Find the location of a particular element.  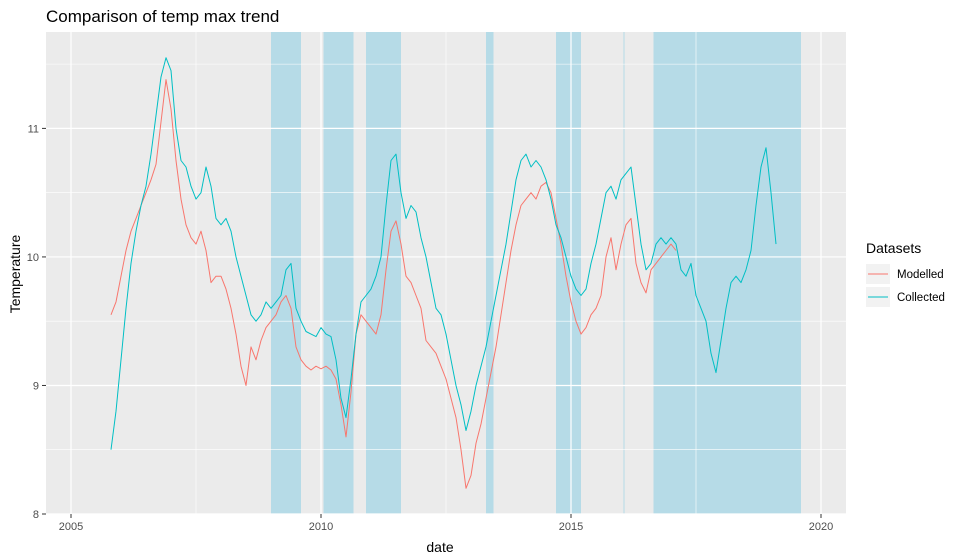

x-tick-label: 2015 is located at coordinates (571, 527).